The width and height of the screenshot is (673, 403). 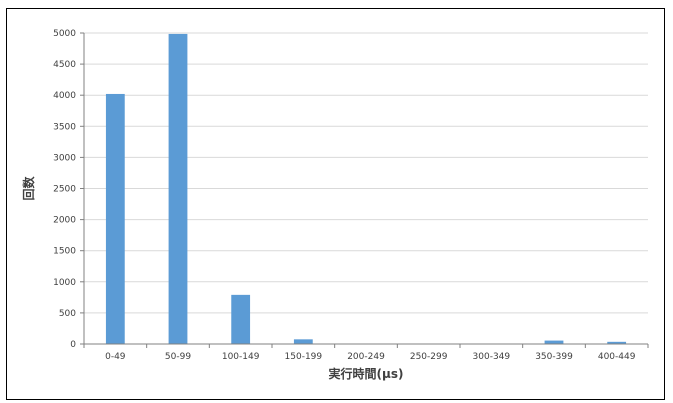 I want to click on y-tick-label: 1000, so click(x=64, y=283).